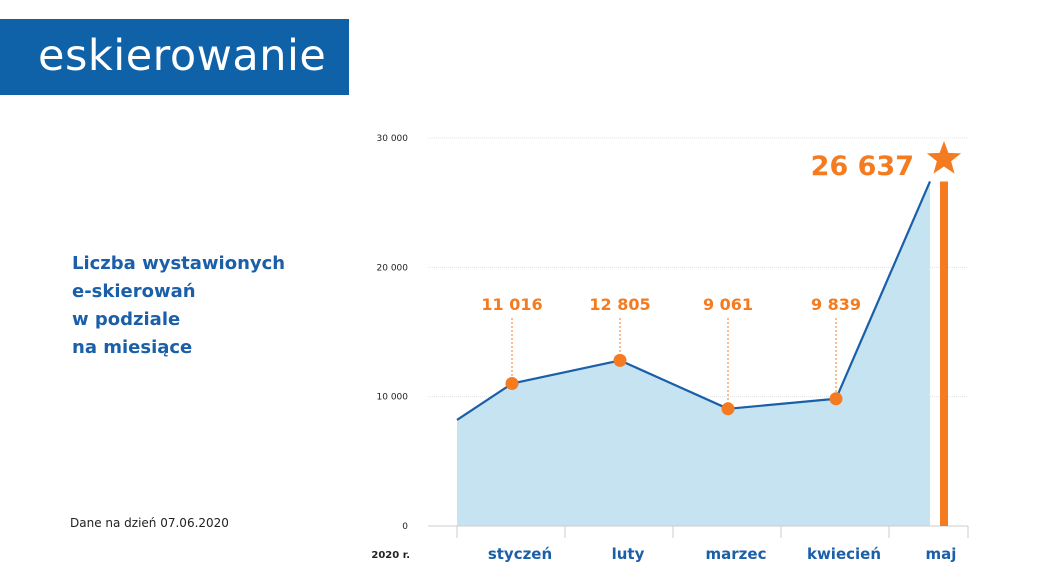  What do you see at coordinates (393, 398) in the screenshot?
I see `y-tick-label: 10 000` at bounding box center [393, 398].